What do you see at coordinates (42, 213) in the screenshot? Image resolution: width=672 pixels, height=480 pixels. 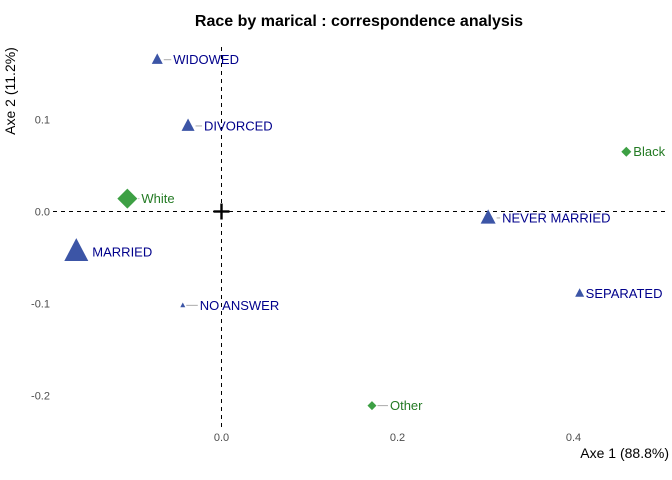 I see `y-tick-label: 0.0` at bounding box center [42, 213].